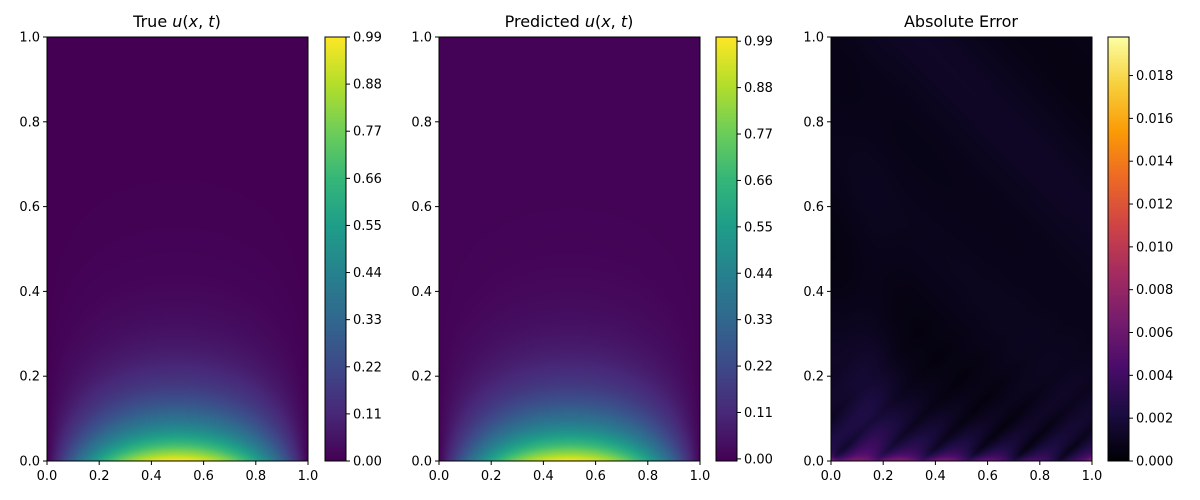 This screenshot has height=500, width=1200. What do you see at coordinates (1154, 76) in the screenshot?
I see `colorbar-tick-label: 0.018` at bounding box center [1154, 76].